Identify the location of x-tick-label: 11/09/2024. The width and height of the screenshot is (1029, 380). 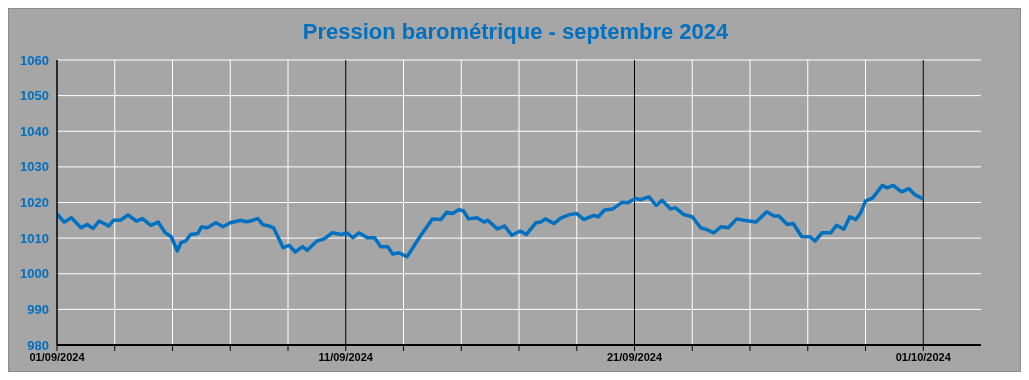
(346, 356).